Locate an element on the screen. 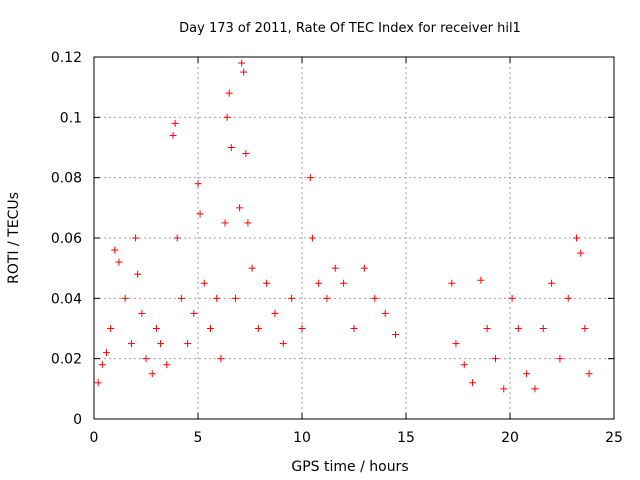 Image resolution: width=640 pixels, height=480 pixels. x-tick-label: 15 is located at coordinates (406, 438).